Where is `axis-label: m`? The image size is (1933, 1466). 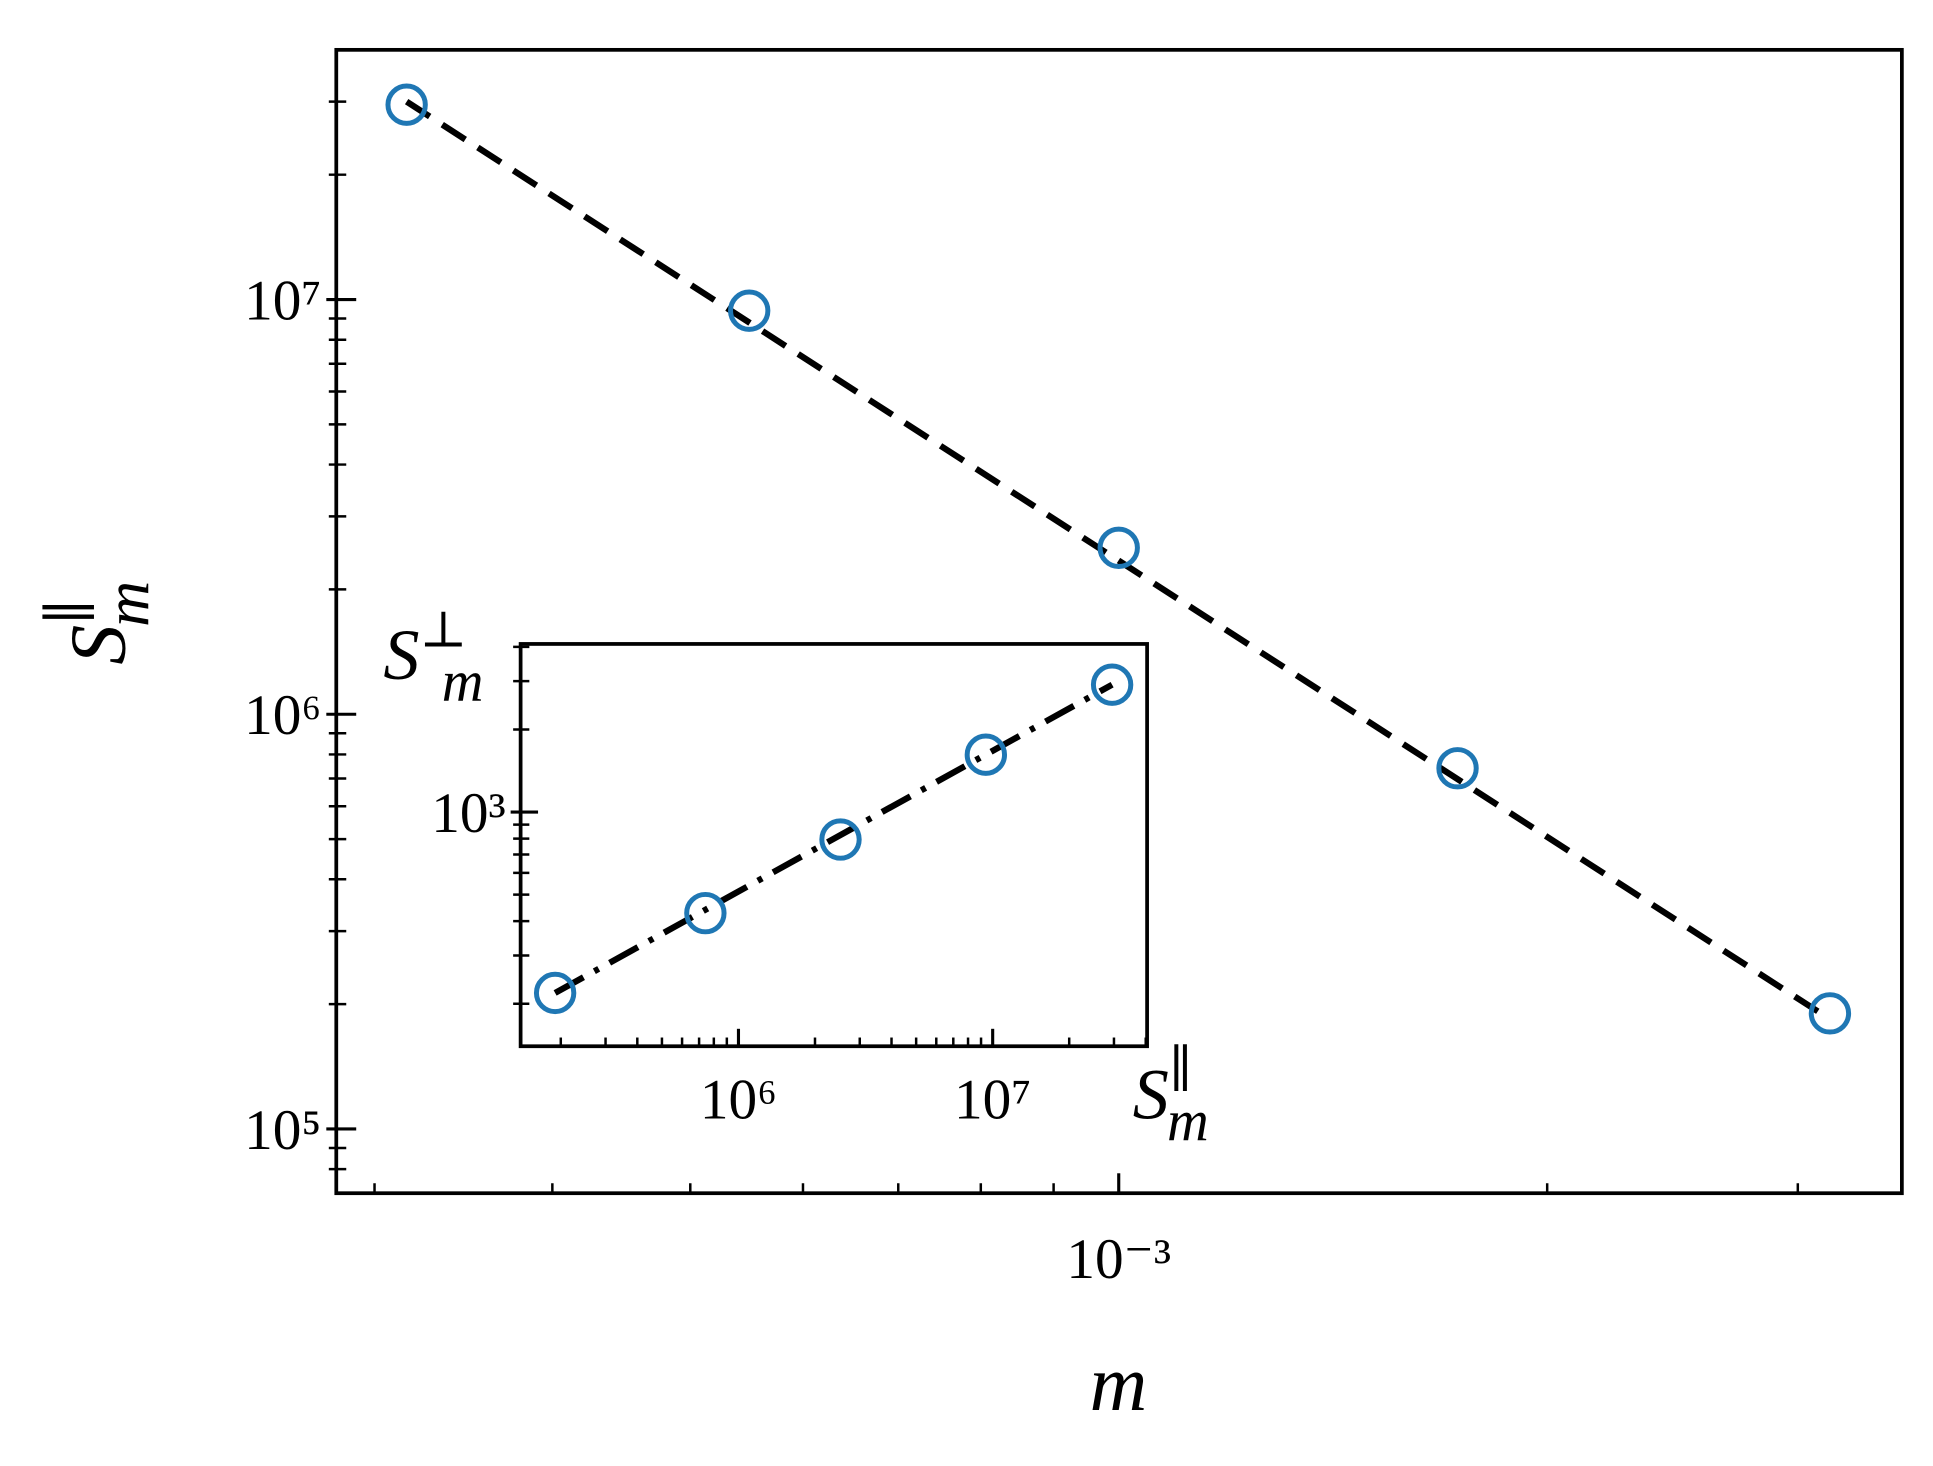
axis-label: m is located at coordinates (1119, 1384).